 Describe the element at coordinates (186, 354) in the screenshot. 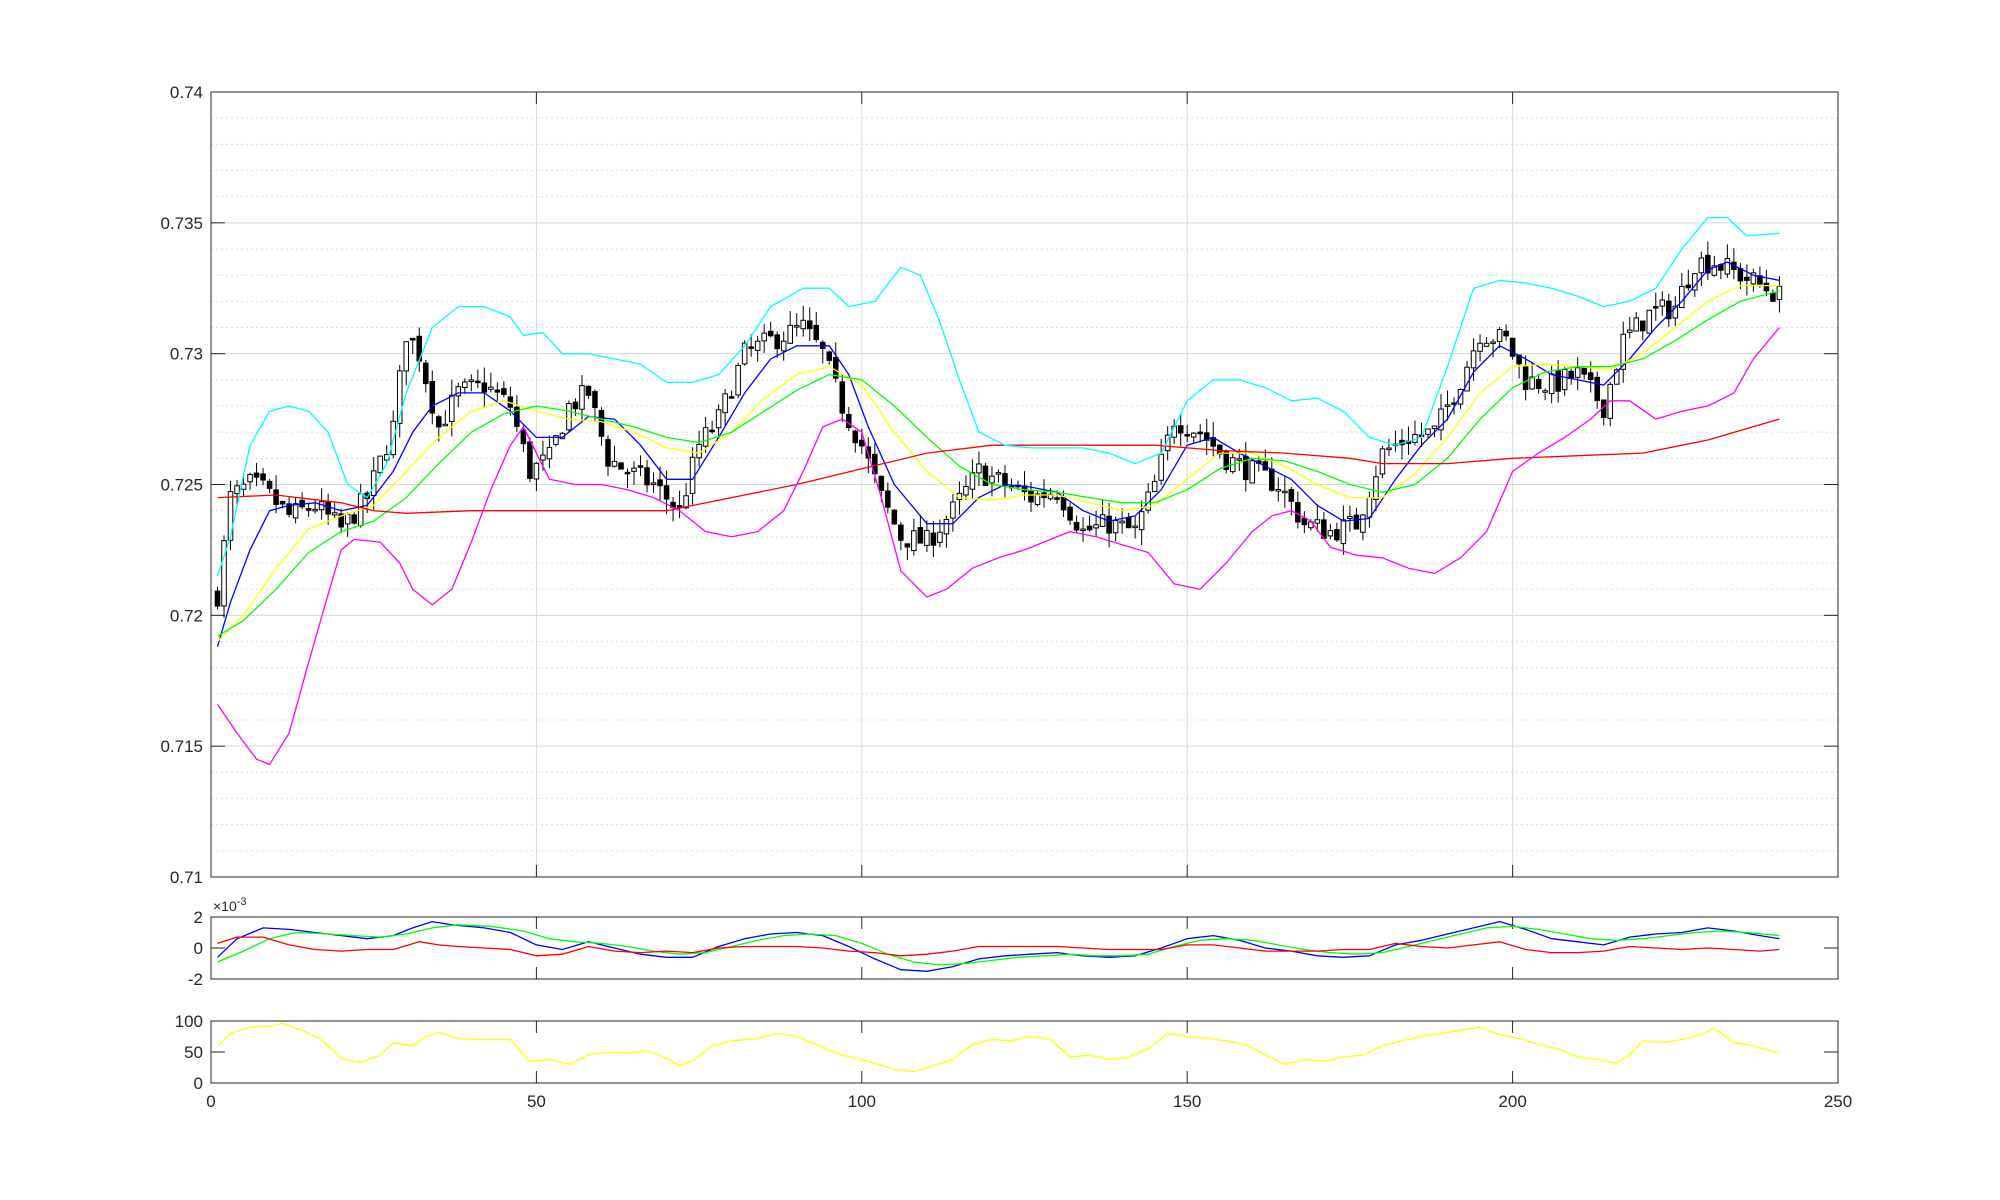

I see `y-tick-label: 0.73` at that location.